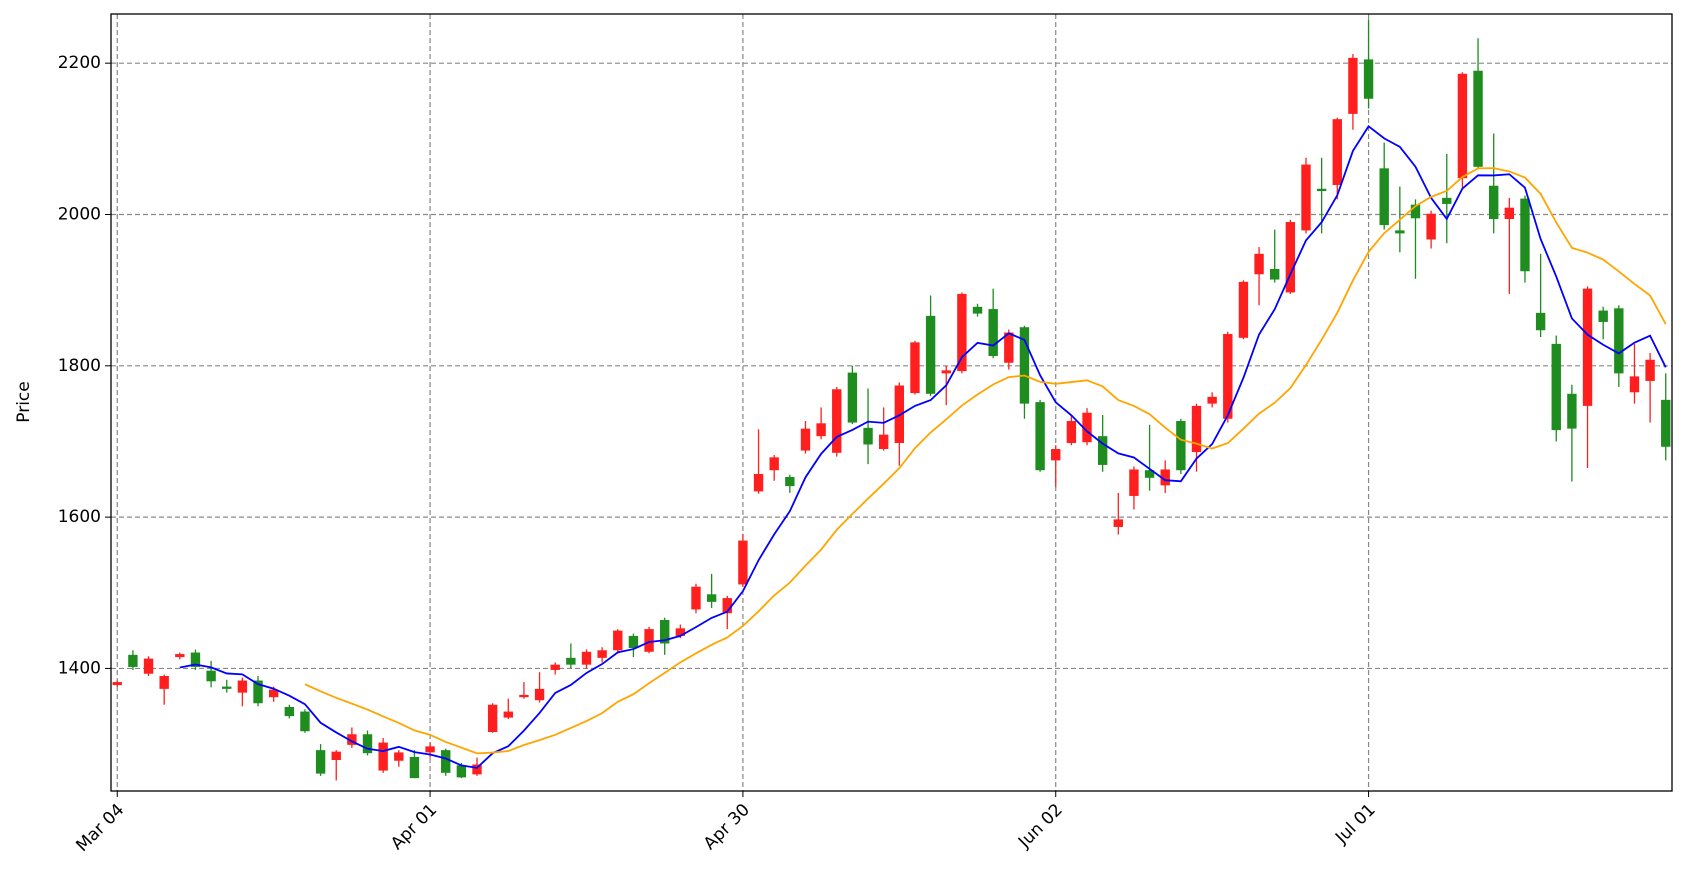 The height and width of the screenshot is (887, 1688). I want to click on y-tick-label: 2200, so click(79, 63).